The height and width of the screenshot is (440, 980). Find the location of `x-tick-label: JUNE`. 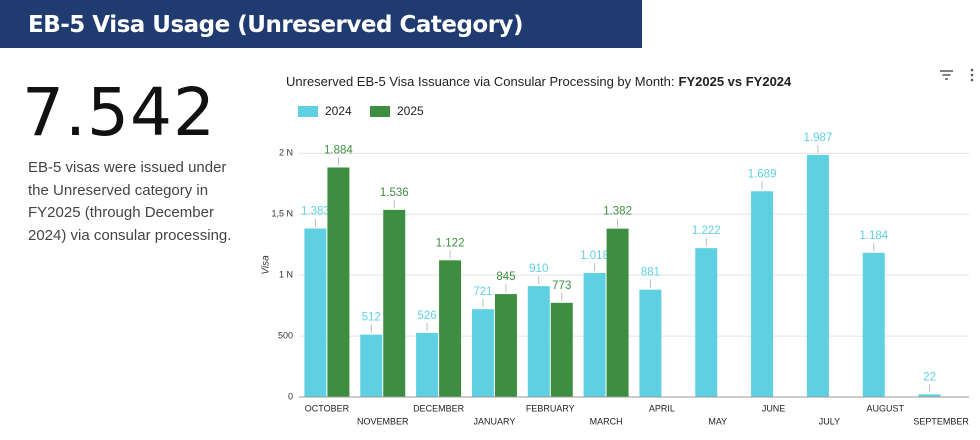

x-tick-label: JUNE is located at coordinates (774, 408).